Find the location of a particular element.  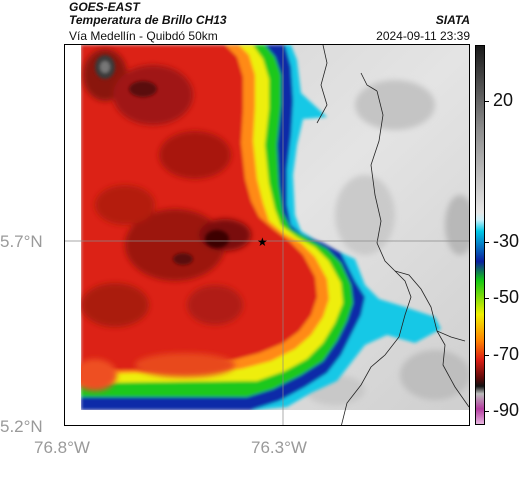

colorbar is located at coordinates (480, 235).